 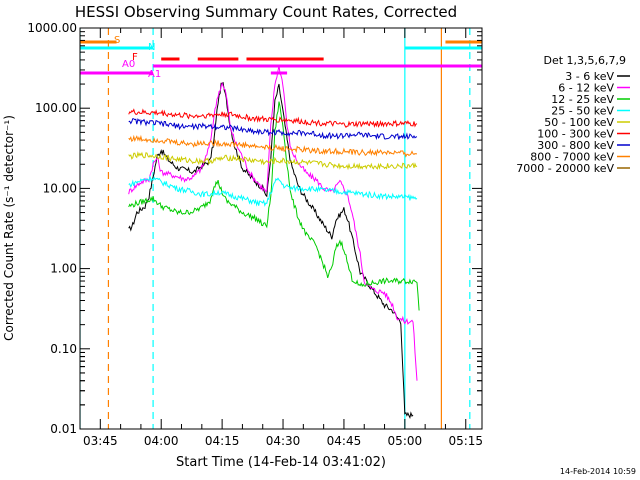 What do you see at coordinates (273, 146) in the screenshot?
I see `series-line-800-7000keV` at bounding box center [273, 146].